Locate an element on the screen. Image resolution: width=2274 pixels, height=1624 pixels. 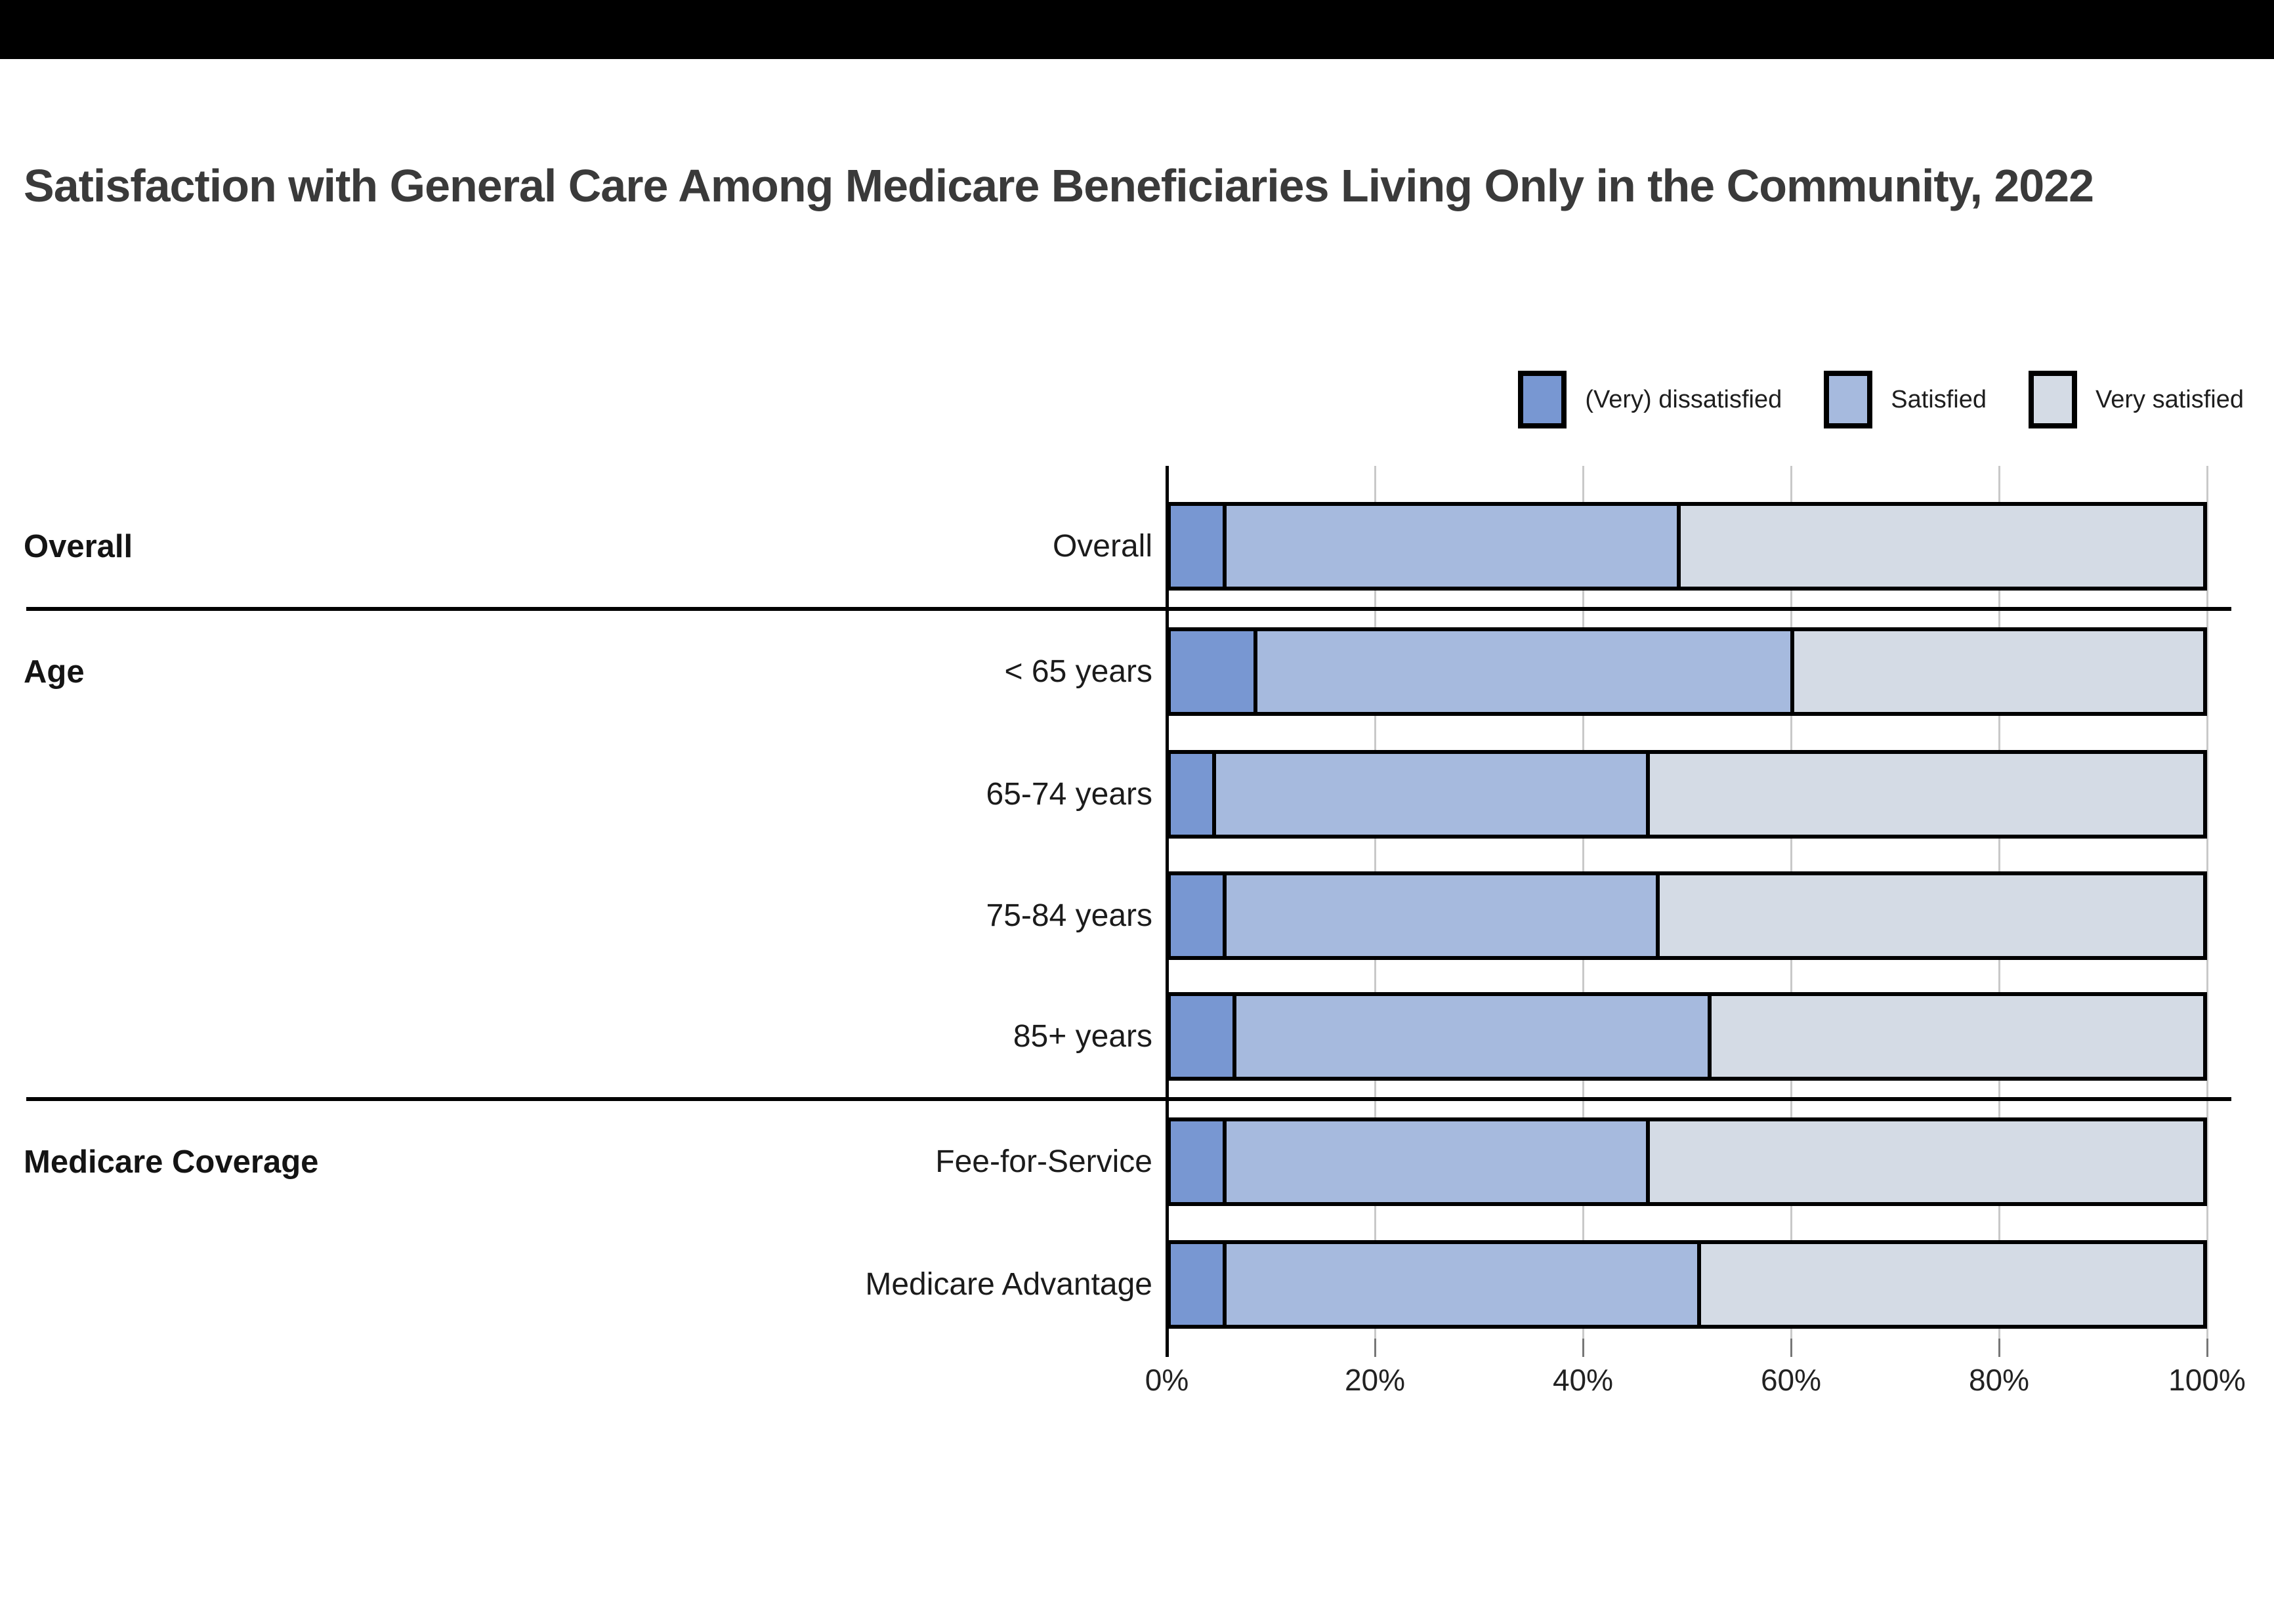
x-axis-tick-label: 60% is located at coordinates (1791, 1380).